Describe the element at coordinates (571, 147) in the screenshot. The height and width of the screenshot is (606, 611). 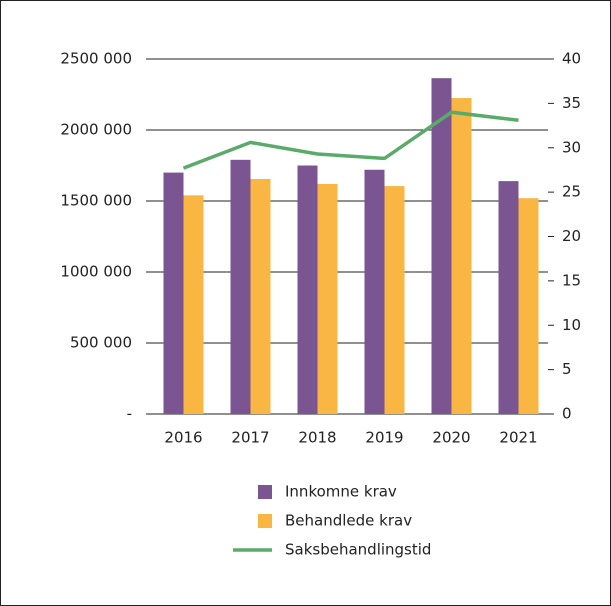
I see `y2-tick-label: 30` at that location.